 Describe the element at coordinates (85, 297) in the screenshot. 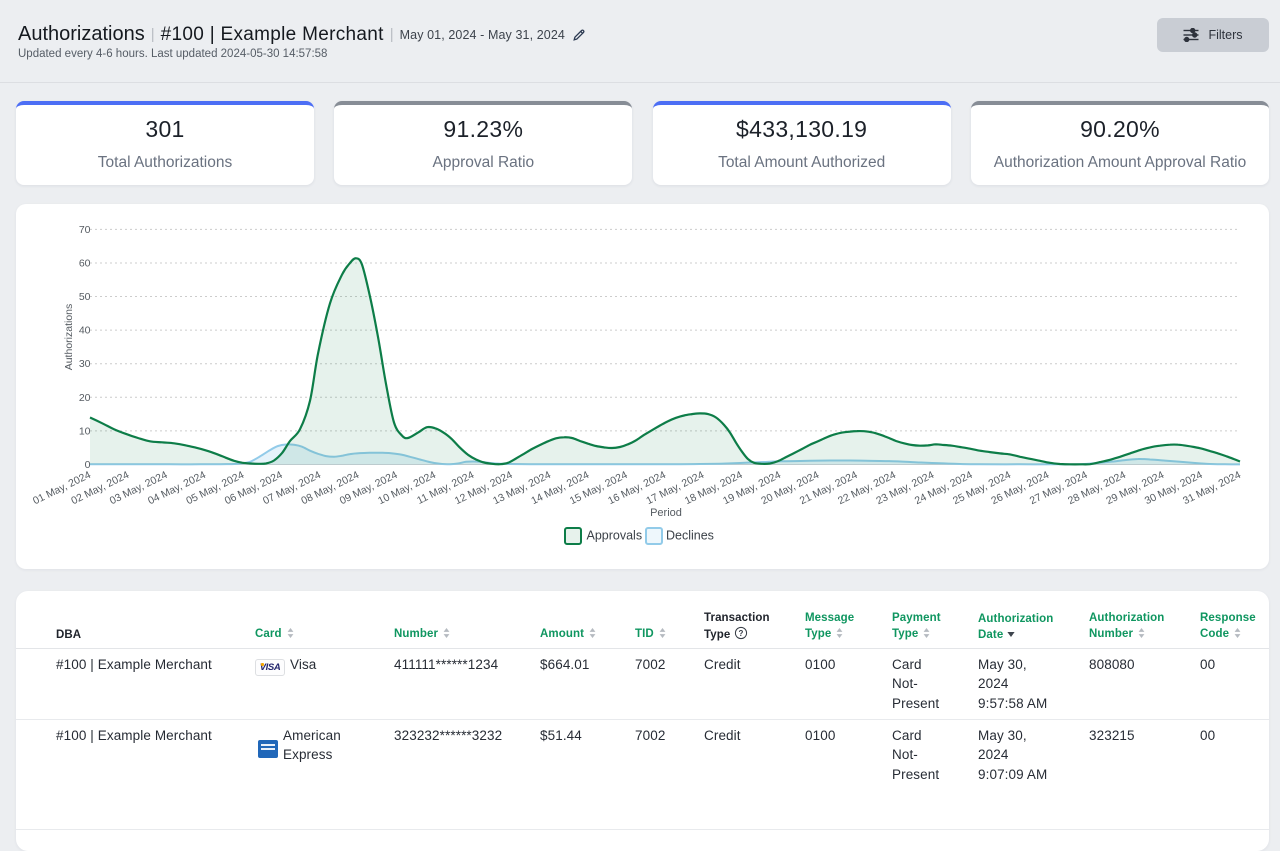

I see `svg-text: 50` at that location.